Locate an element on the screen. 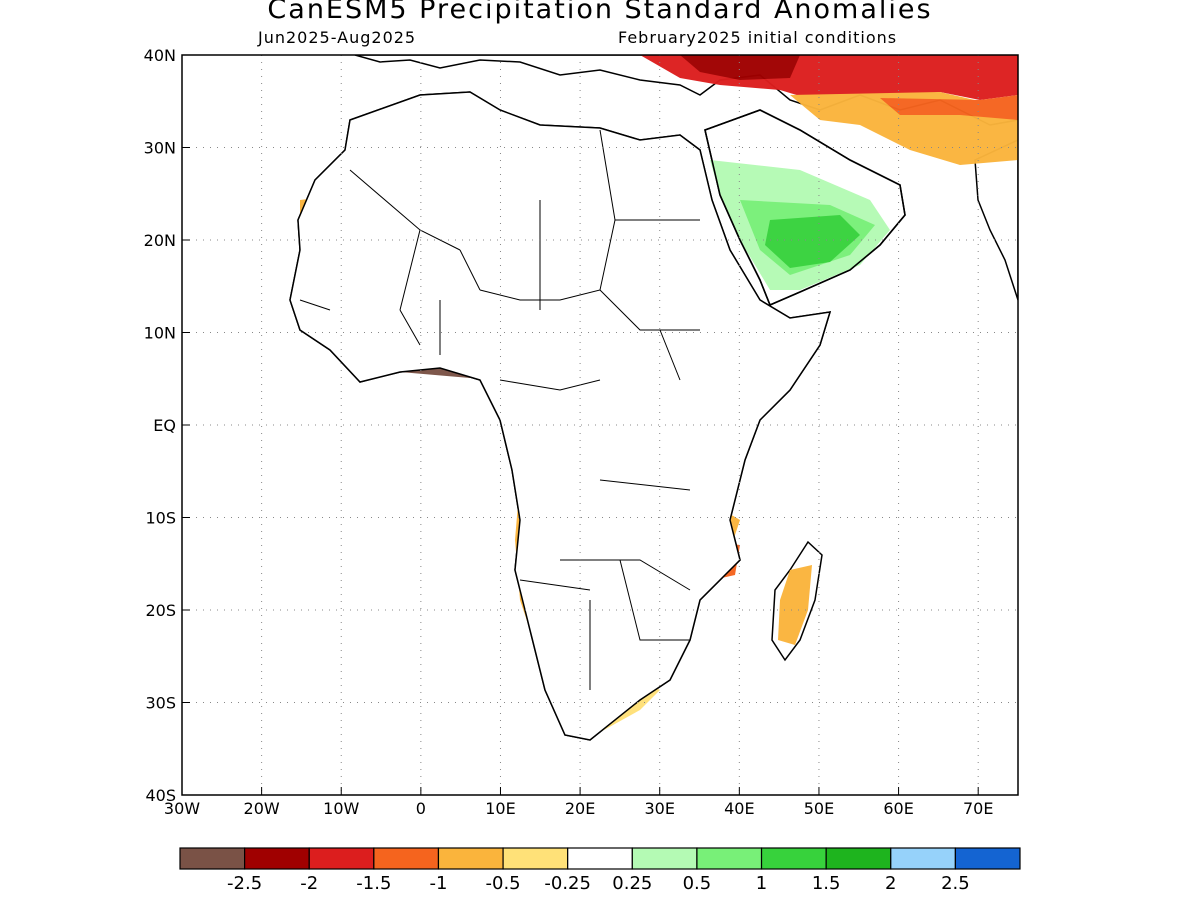 The image size is (1200, 900). colorbar-label: -0.5 is located at coordinates (503, 883).